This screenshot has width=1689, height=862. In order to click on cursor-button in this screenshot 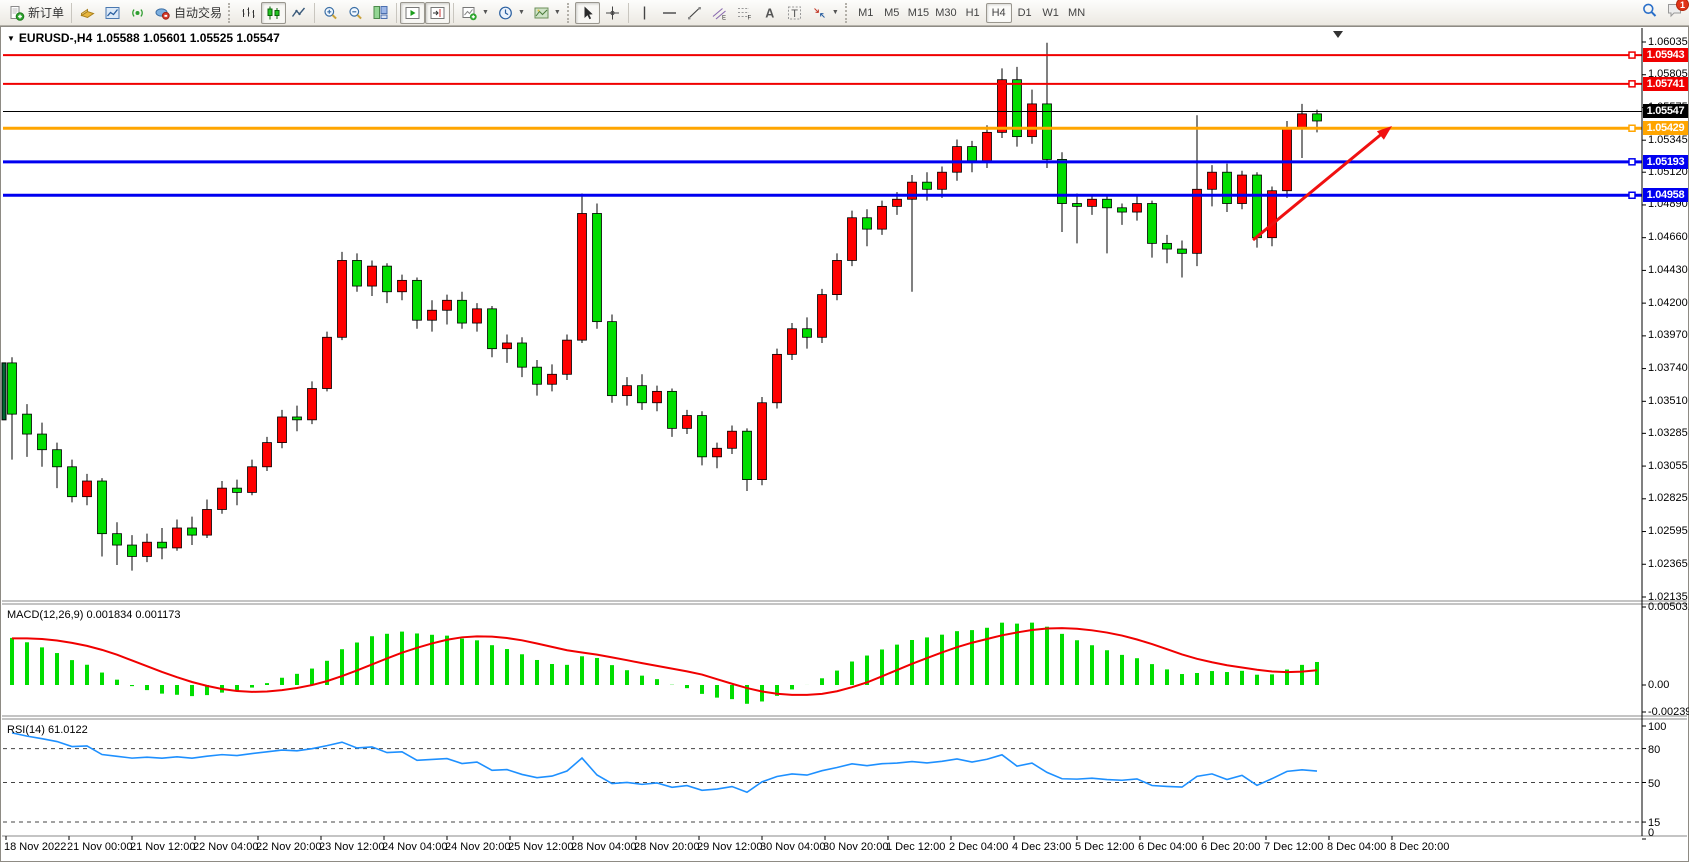, I will do `click(587, 12)`.